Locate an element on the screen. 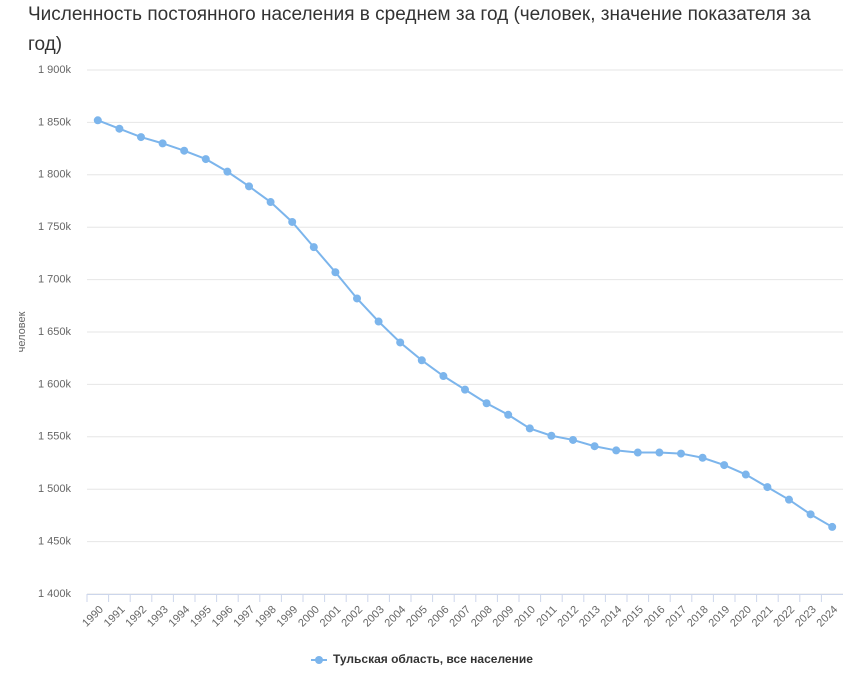 The image size is (853, 675). x-tick-label: 2020 is located at coordinates (741, 617).